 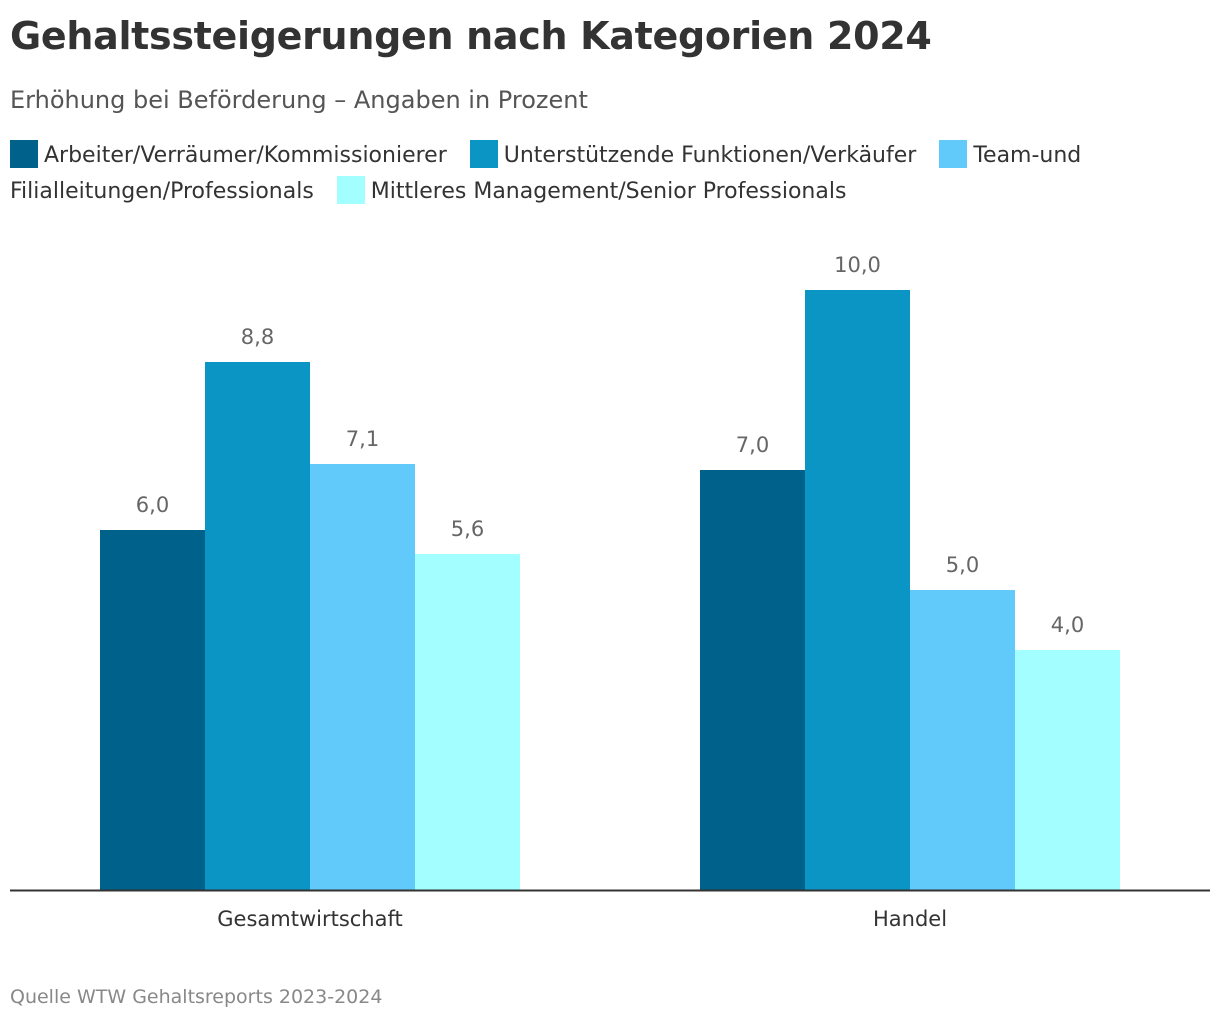 I want to click on legend-label-arbeiter: Arbeiter/Verräumer/Kommissionierer, so click(x=245, y=155).